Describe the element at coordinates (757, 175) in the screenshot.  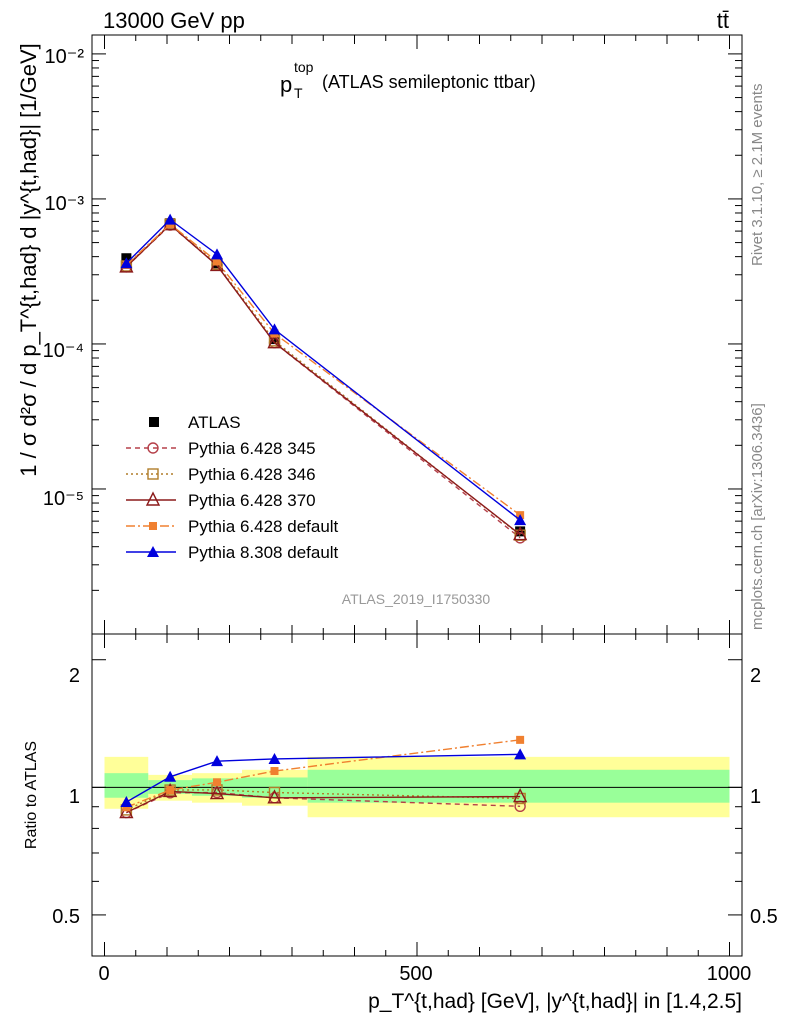
I see `rivet-version-label: Rivet 3.1.10, ≥ 2.1M events` at that location.